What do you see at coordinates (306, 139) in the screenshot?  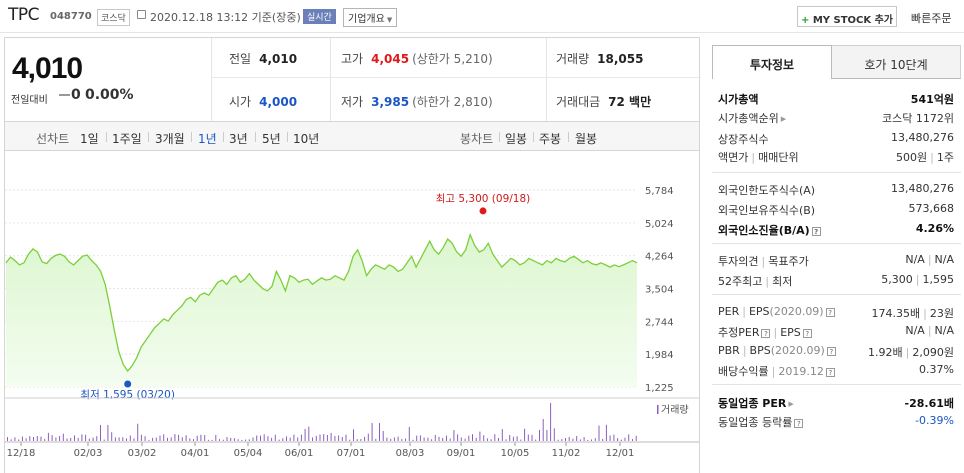 I see `period-10y: 10년` at bounding box center [306, 139].